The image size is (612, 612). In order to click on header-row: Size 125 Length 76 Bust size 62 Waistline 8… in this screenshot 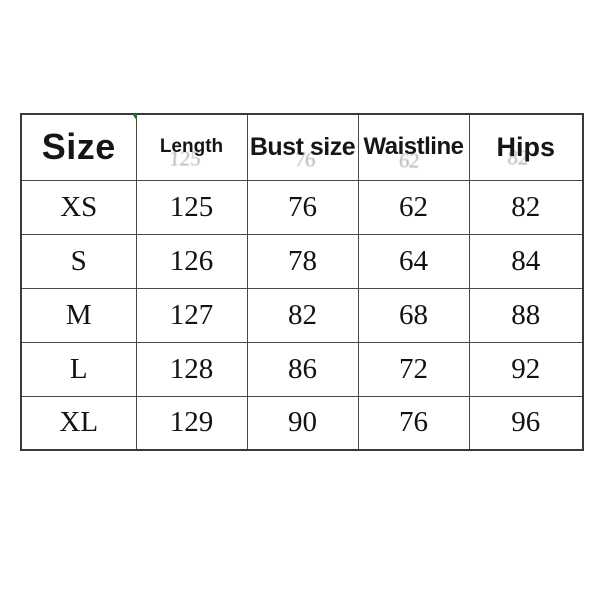, I will do `click(302, 147)`.